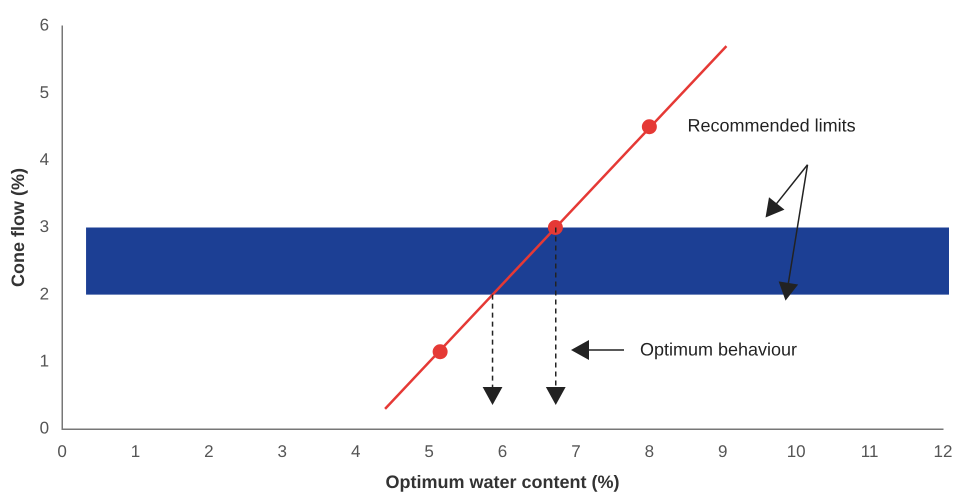 Image resolution: width=961 pixels, height=502 pixels. I want to click on annotation: Recommended limits, so click(772, 126).